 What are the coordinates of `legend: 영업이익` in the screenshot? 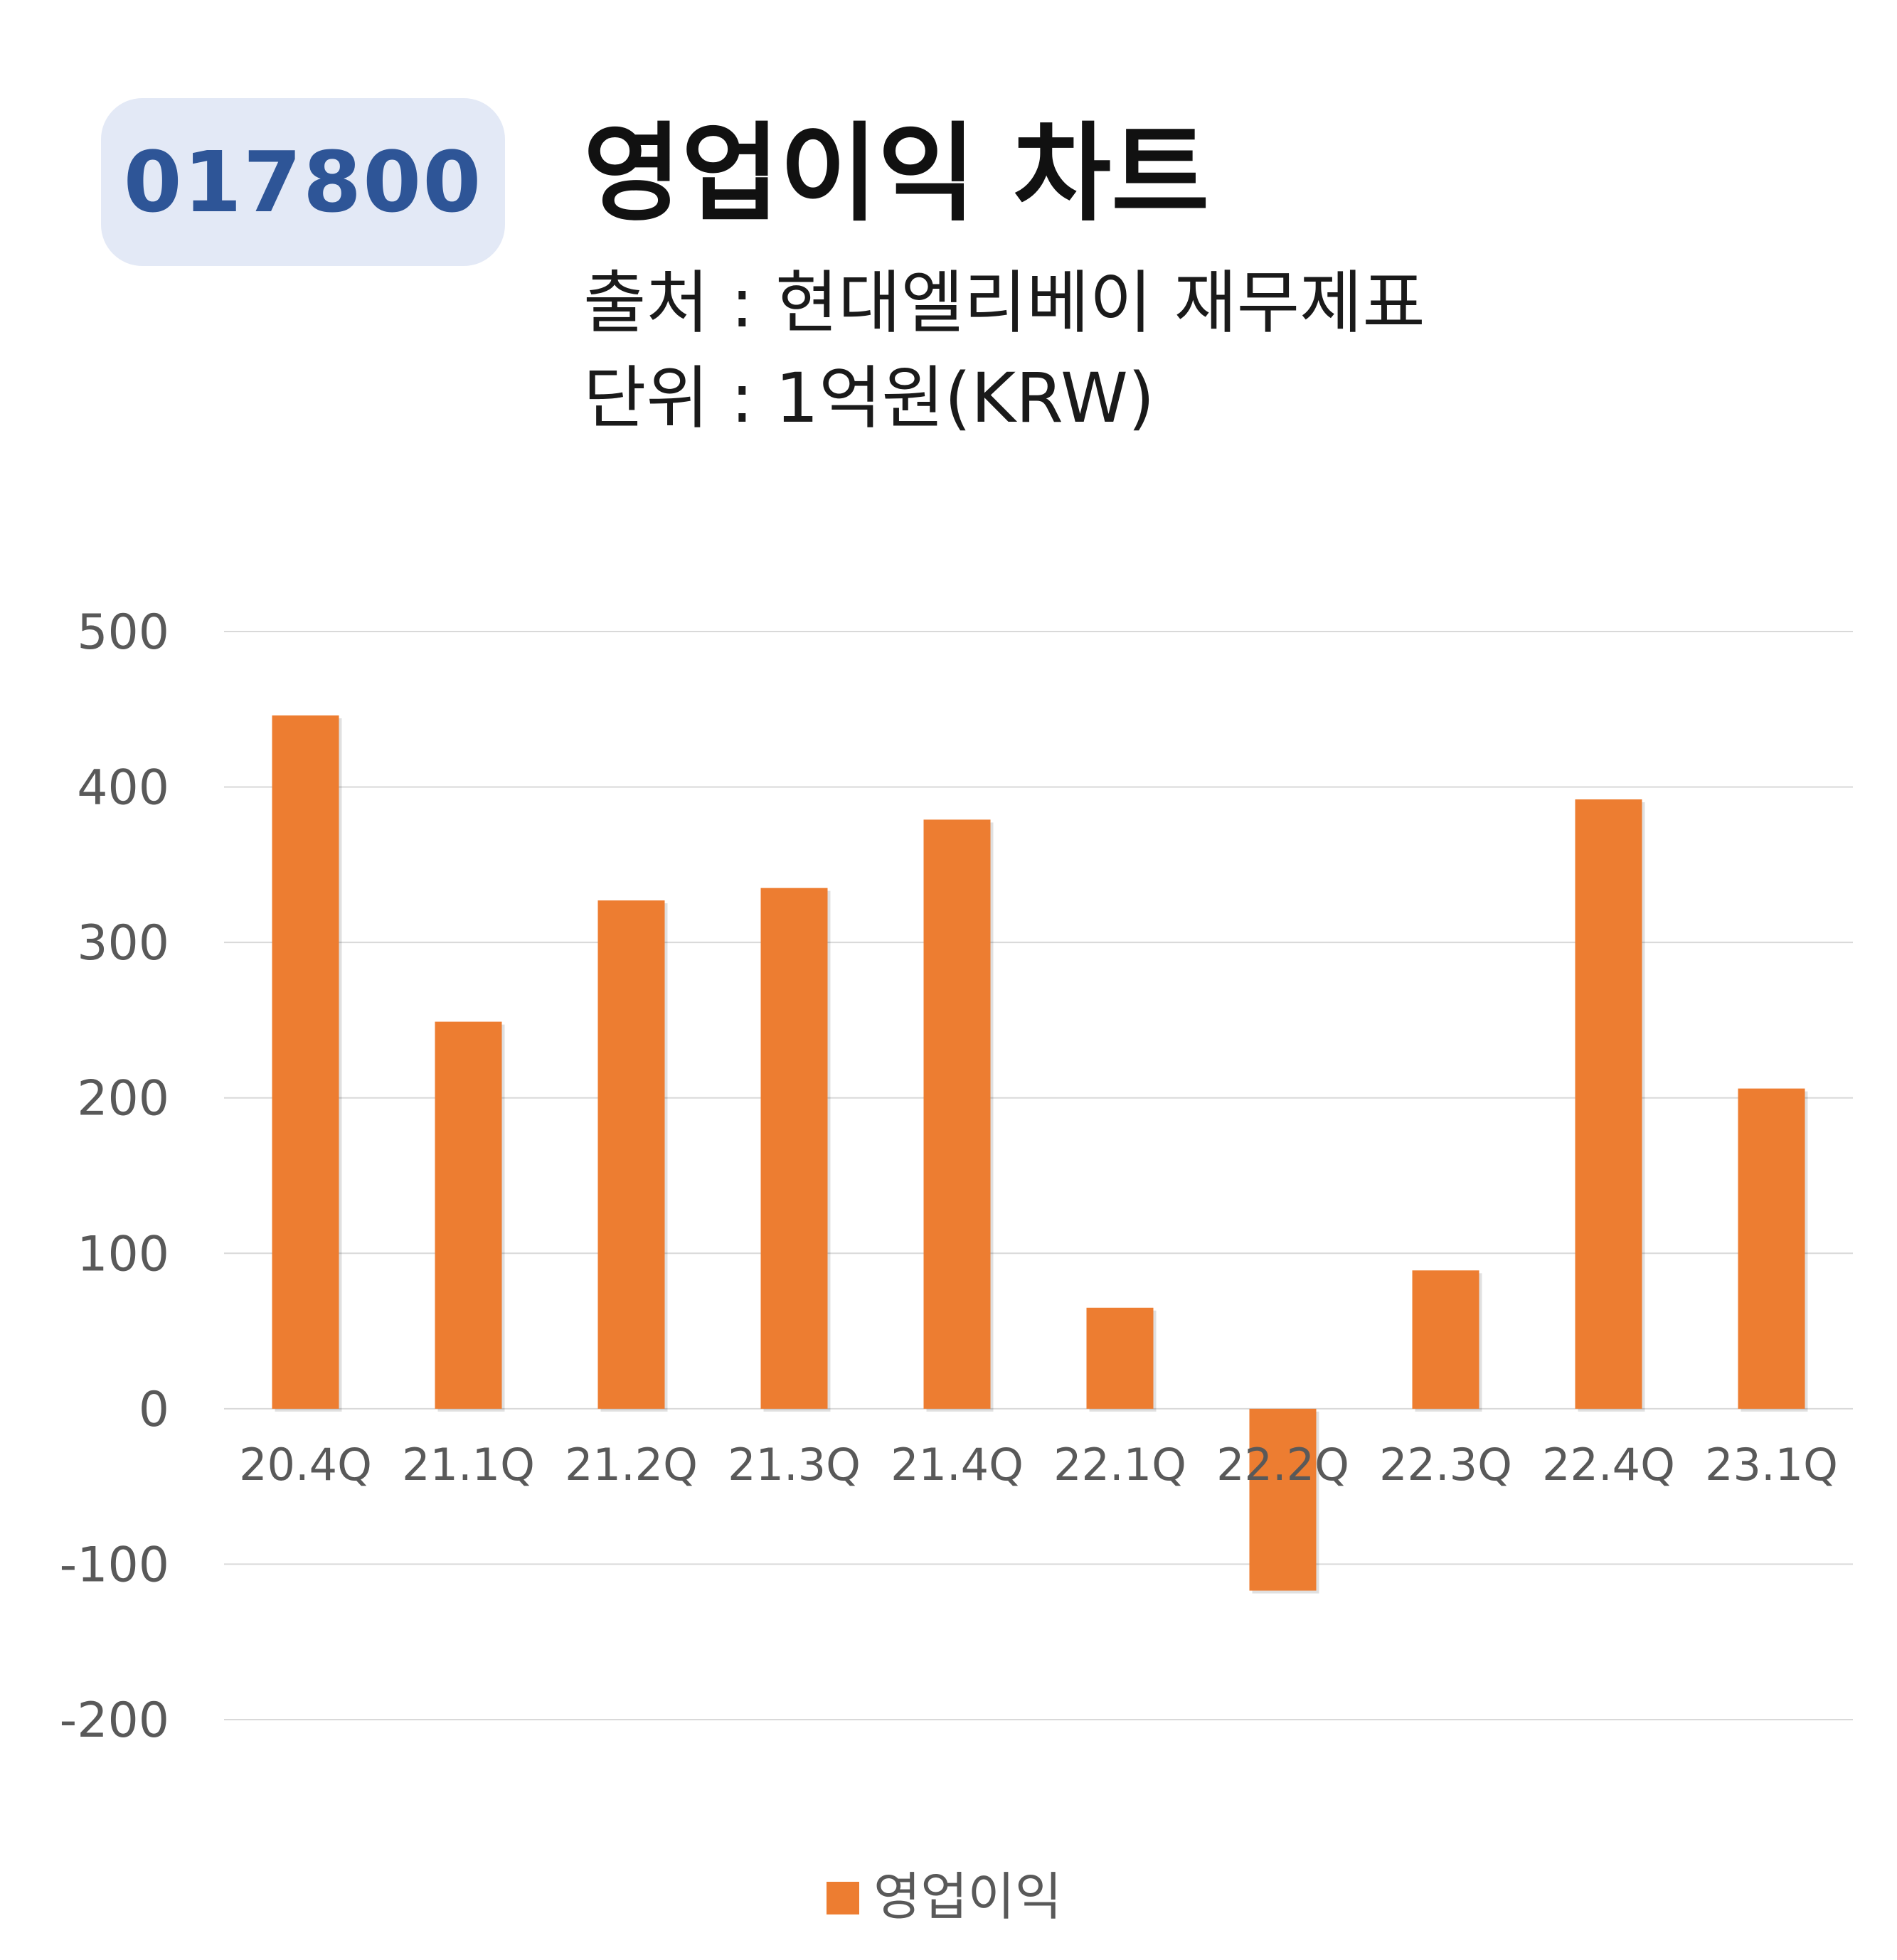 It's located at (945, 1897).